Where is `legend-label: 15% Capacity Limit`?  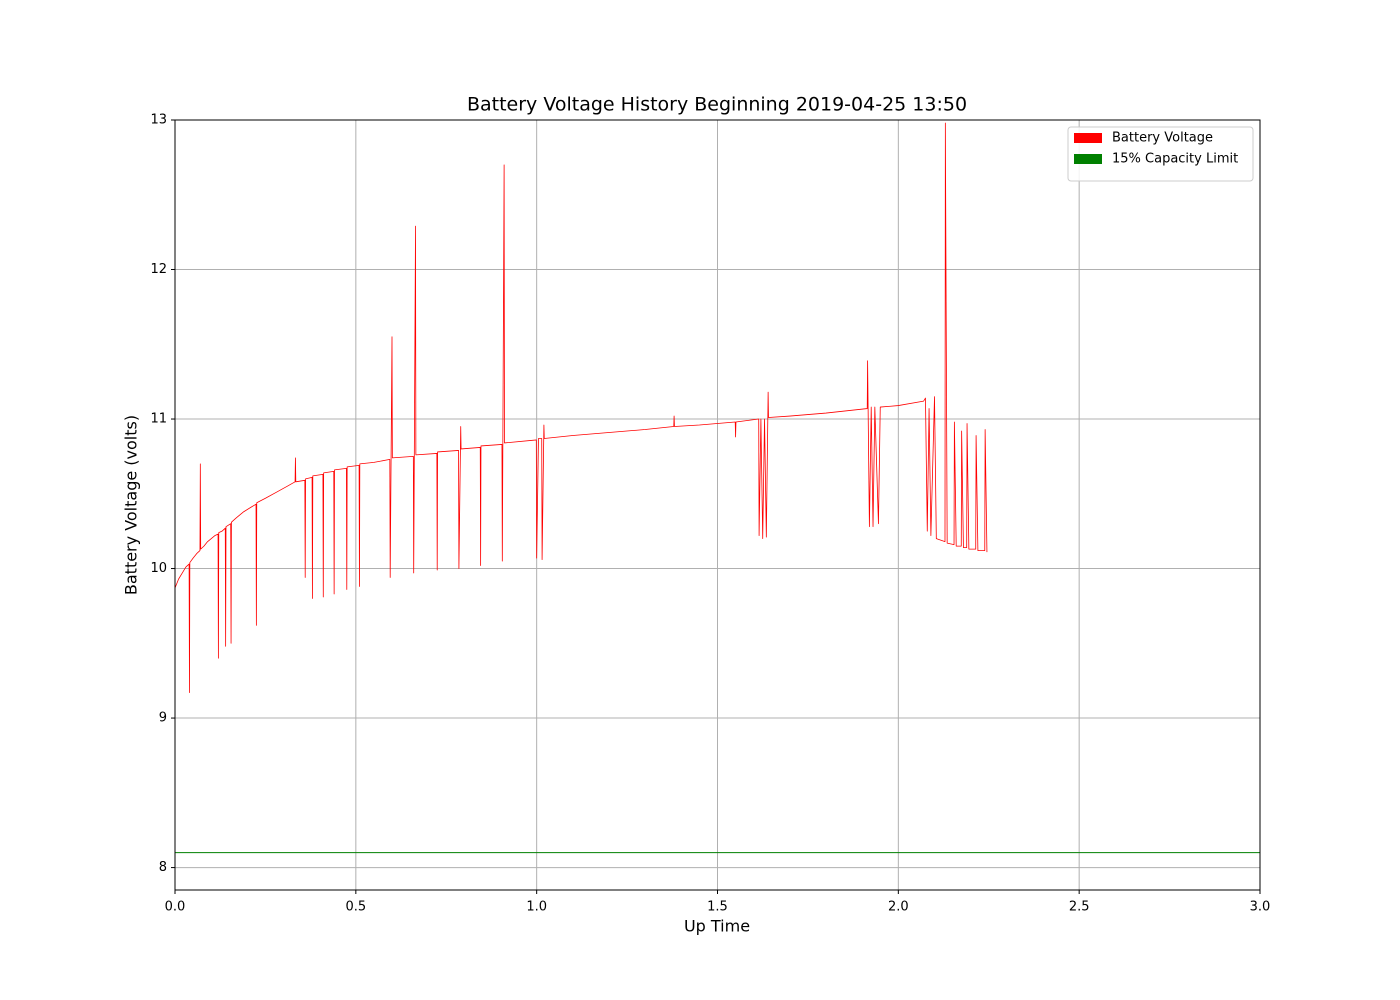
legend-label: 15% Capacity Limit is located at coordinates (1175, 159).